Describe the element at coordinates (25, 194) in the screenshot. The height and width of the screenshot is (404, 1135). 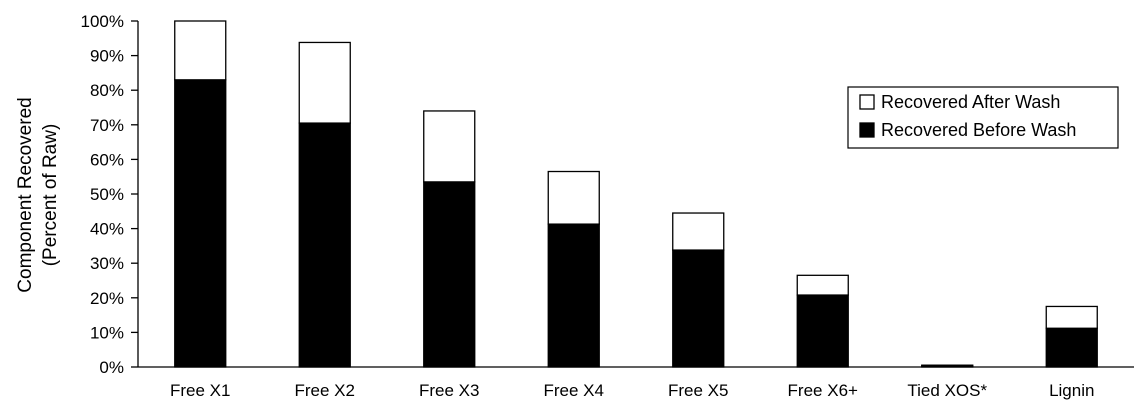
I see `y-axis-title-line1: Component Recovered` at that location.